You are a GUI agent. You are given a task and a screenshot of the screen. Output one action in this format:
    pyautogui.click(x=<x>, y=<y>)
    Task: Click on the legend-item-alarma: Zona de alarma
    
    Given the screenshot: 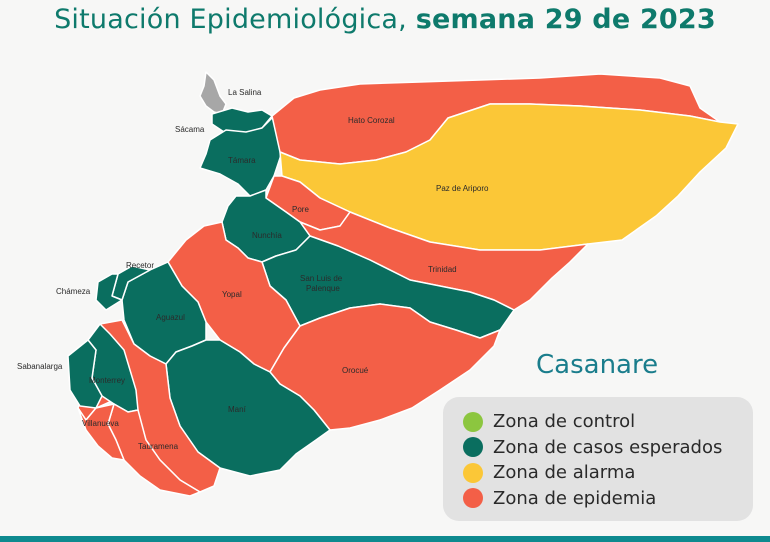 What is the action you would take?
    pyautogui.click(x=608, y=473)
    